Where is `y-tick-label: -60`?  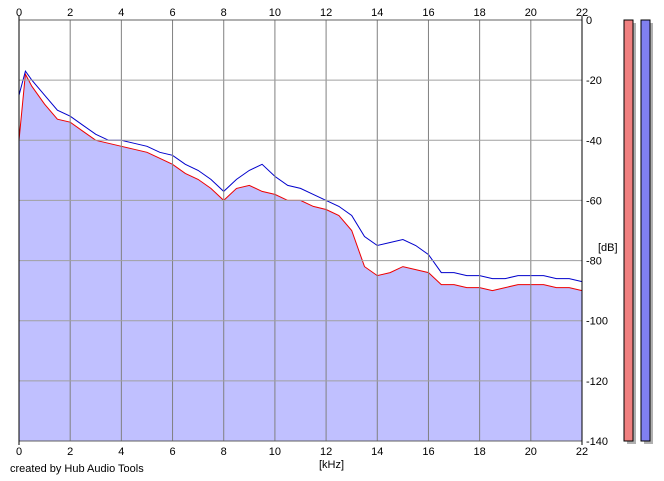 y-tick-label: -60 is located at coordinates (594, 201).